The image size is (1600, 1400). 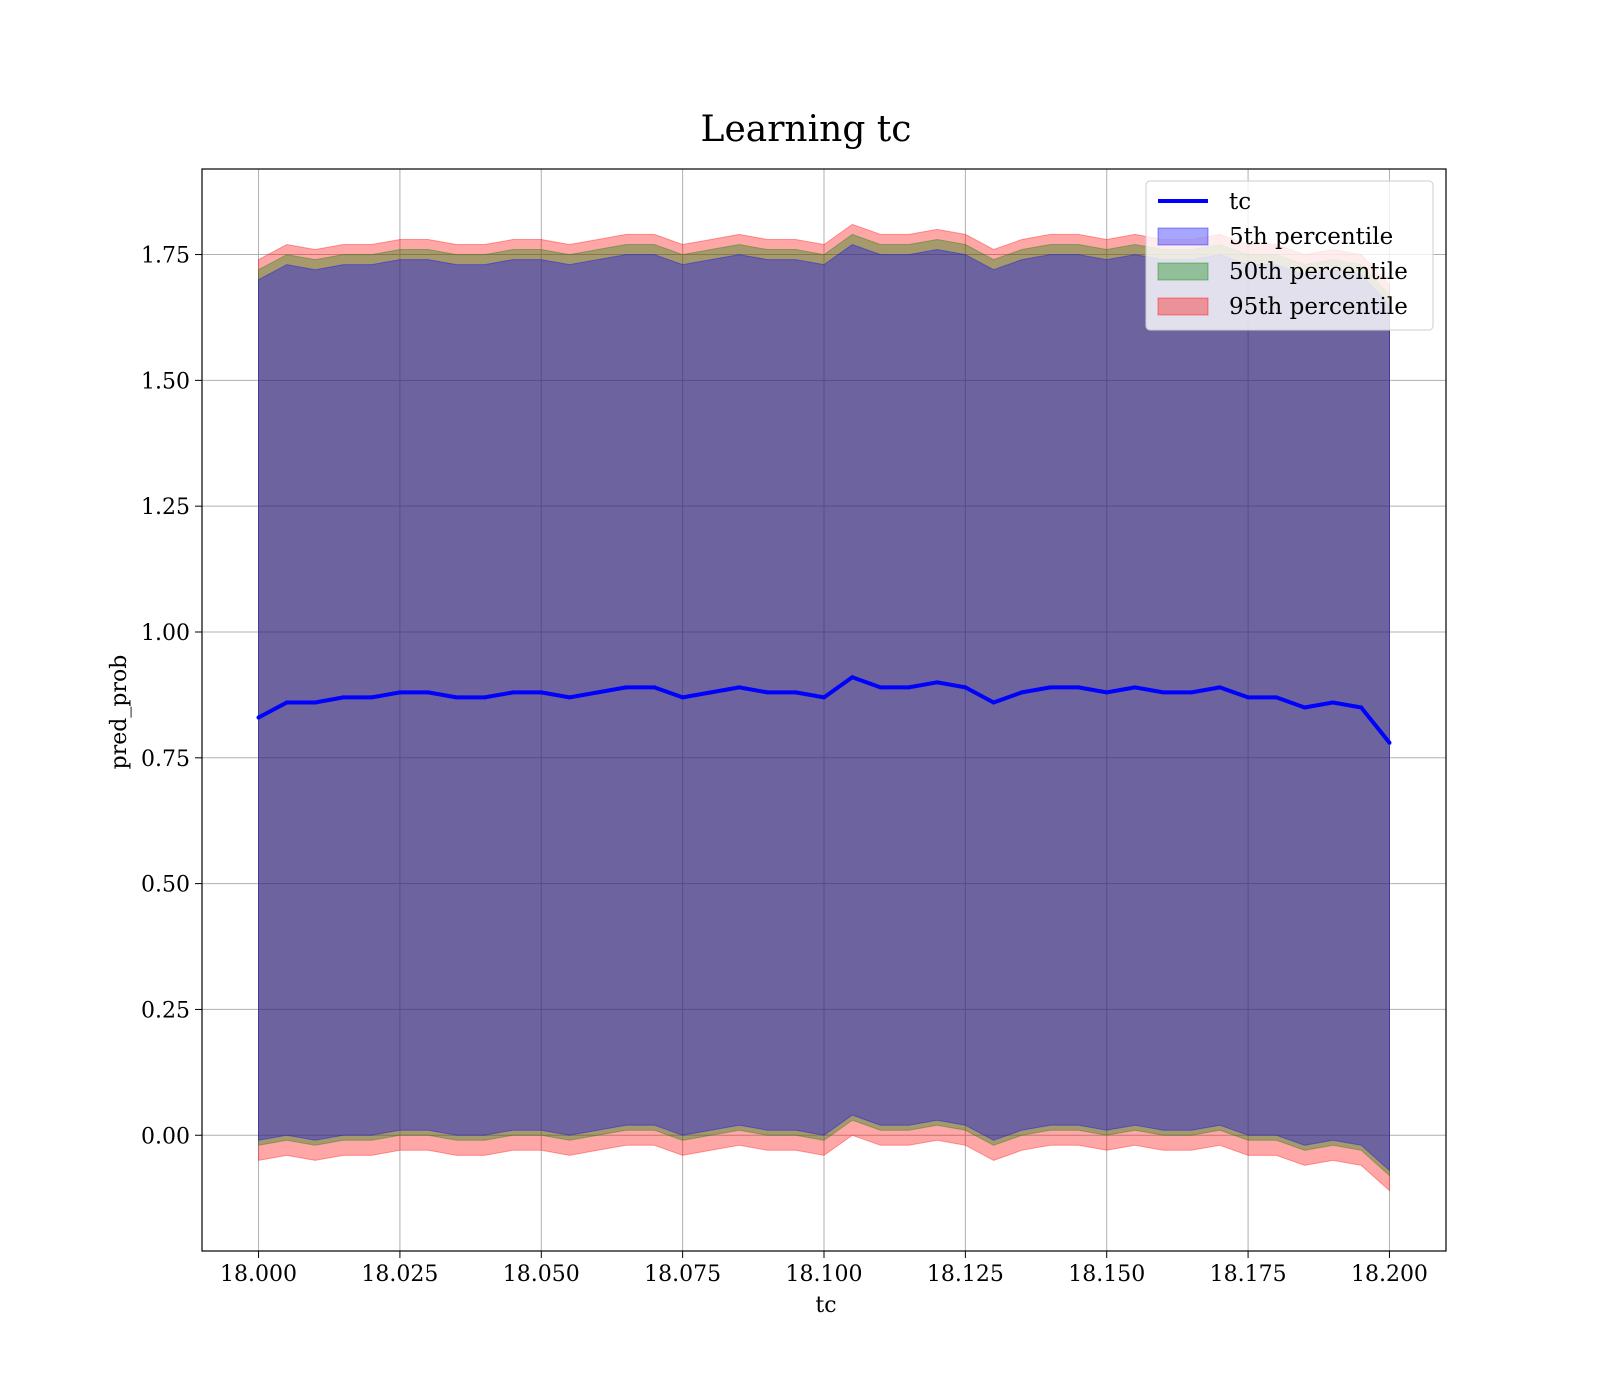 I want to click on legend-label: 5th percentile, so click(x=1311, y=237).